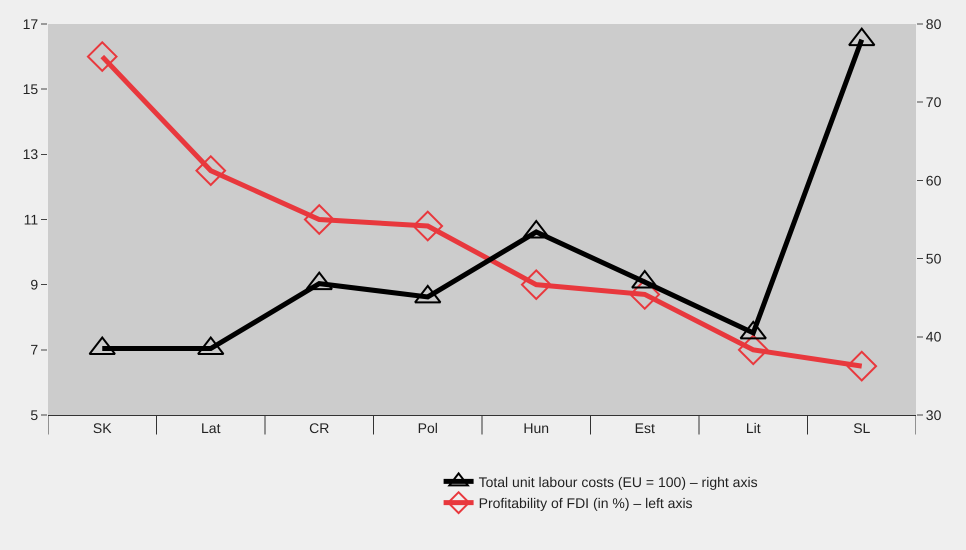  Describe the element at coordinates (34, 414) in the screenshot. I see `y-tick-label: 5` at that location.